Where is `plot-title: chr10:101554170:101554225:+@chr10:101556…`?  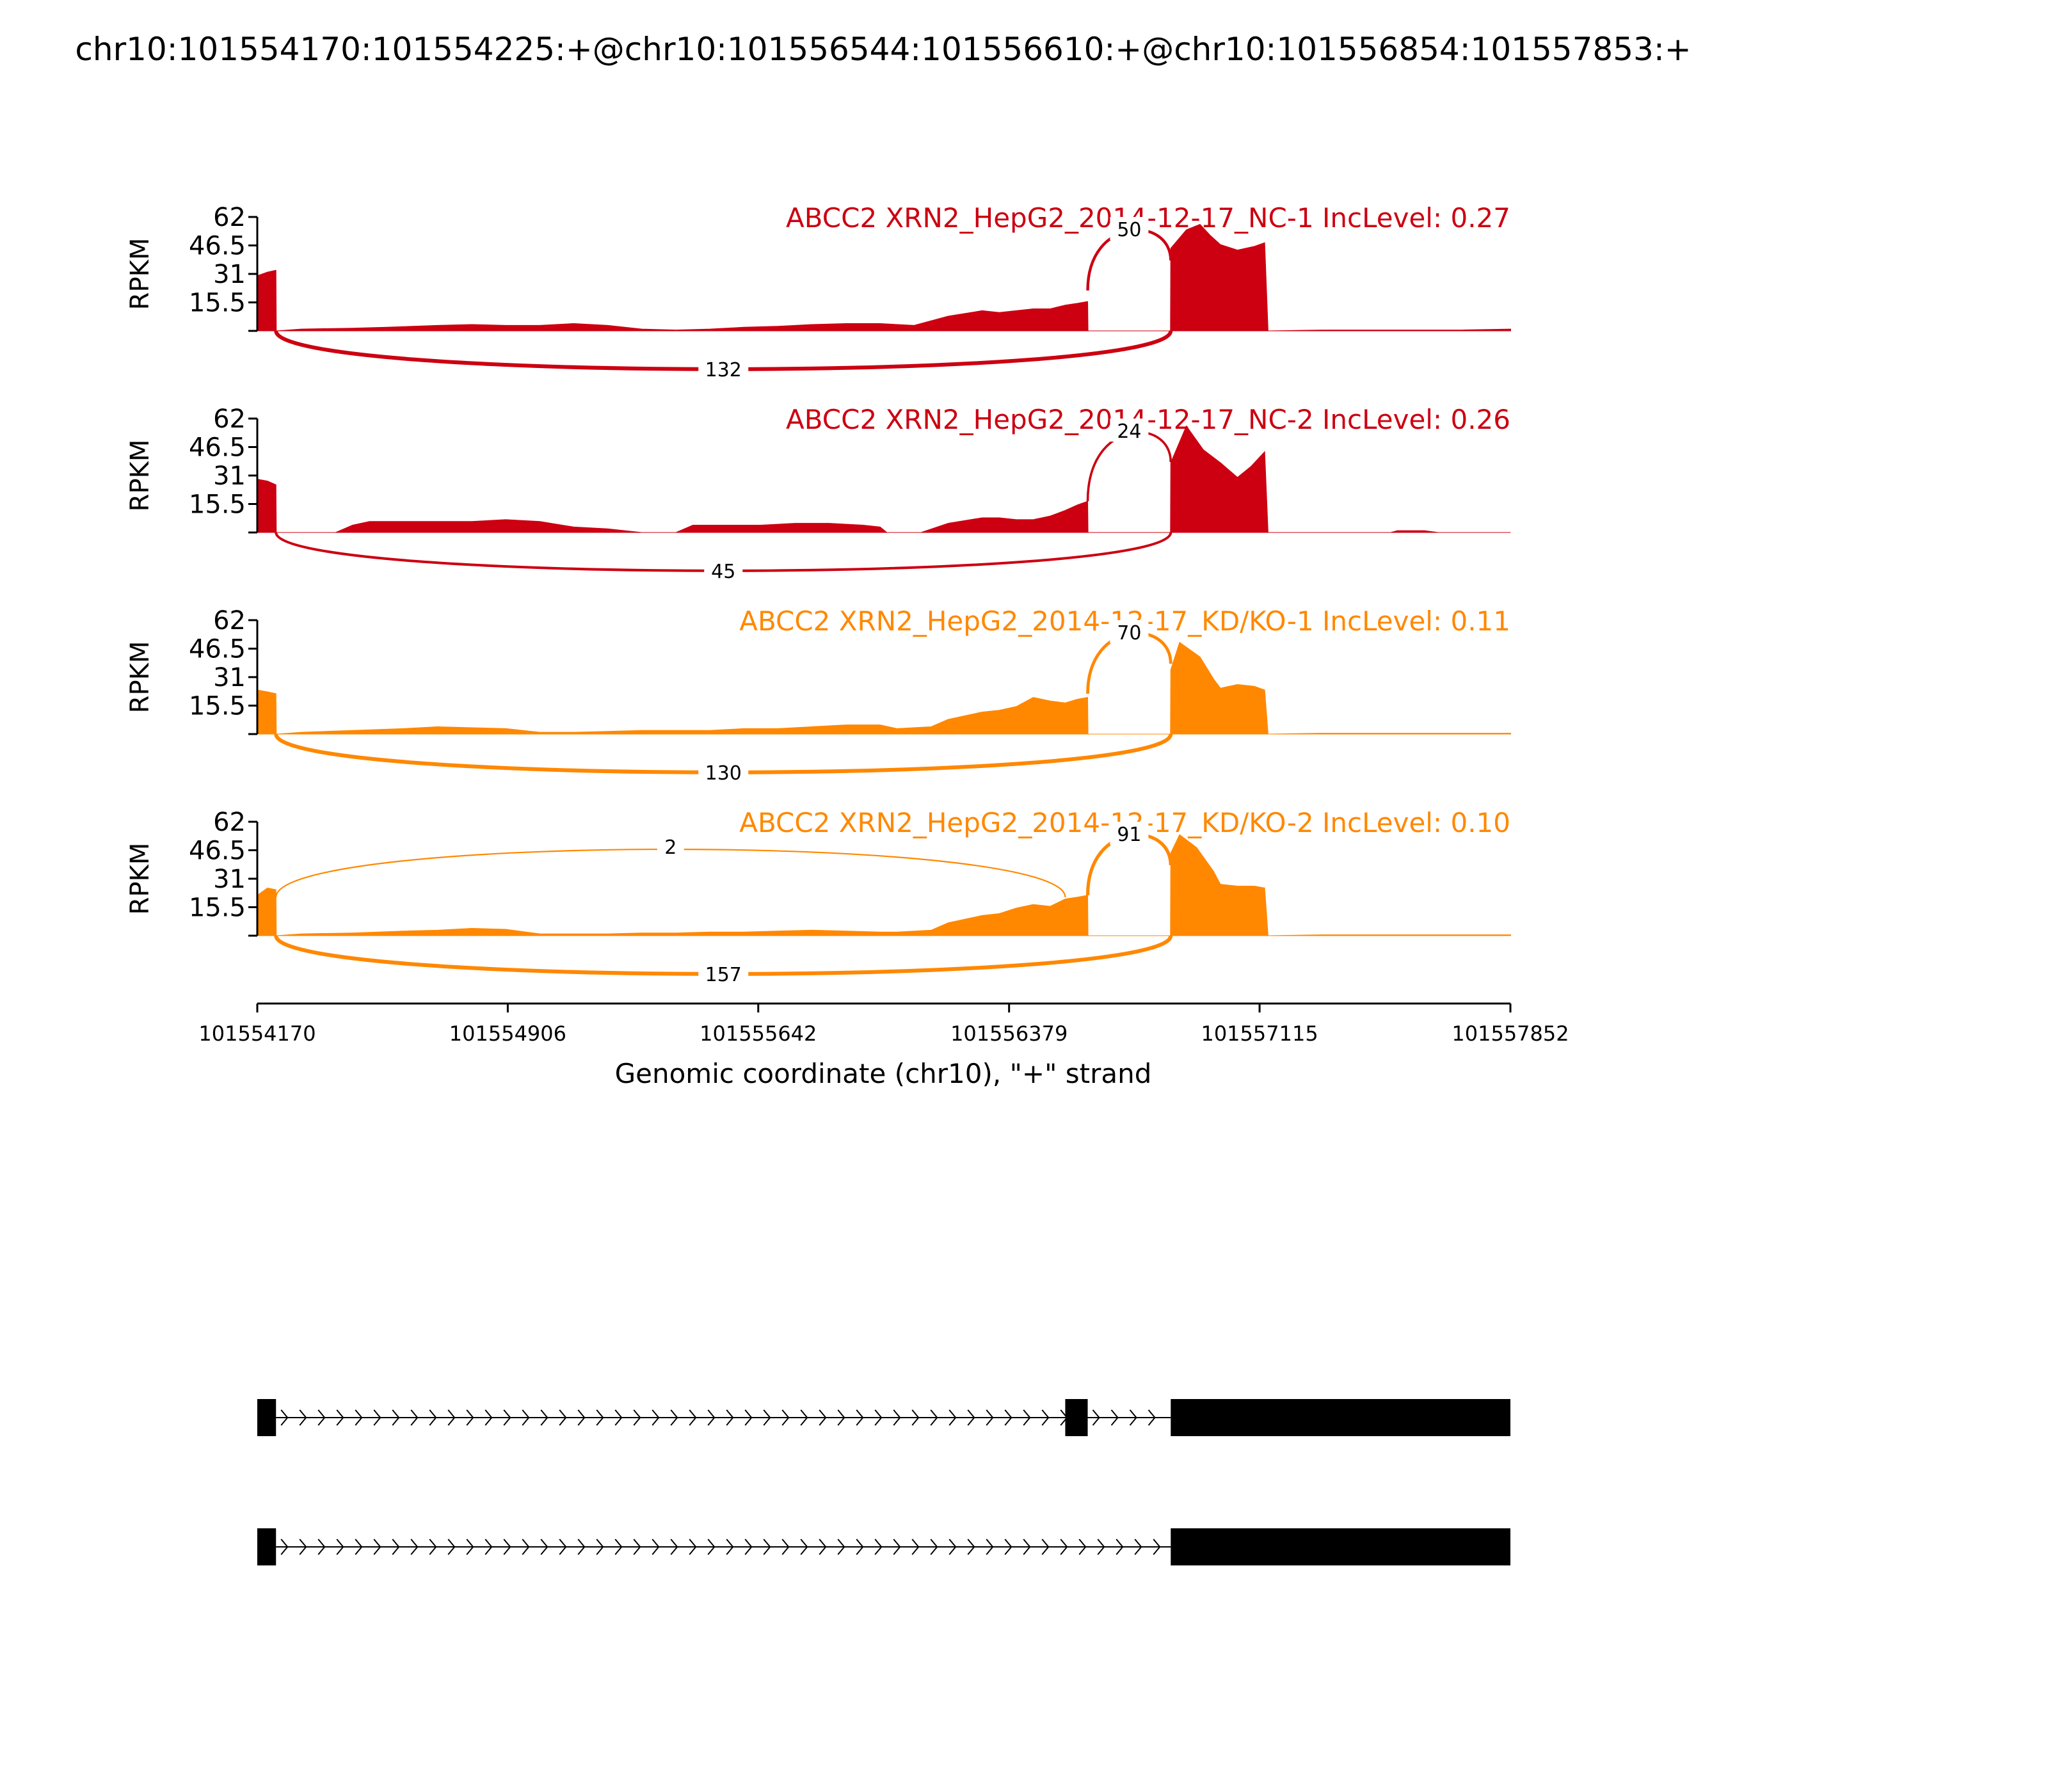 plot-title: chr10:101554170:101554225:+@chr10:101556… is located at coordinates (883, 49).